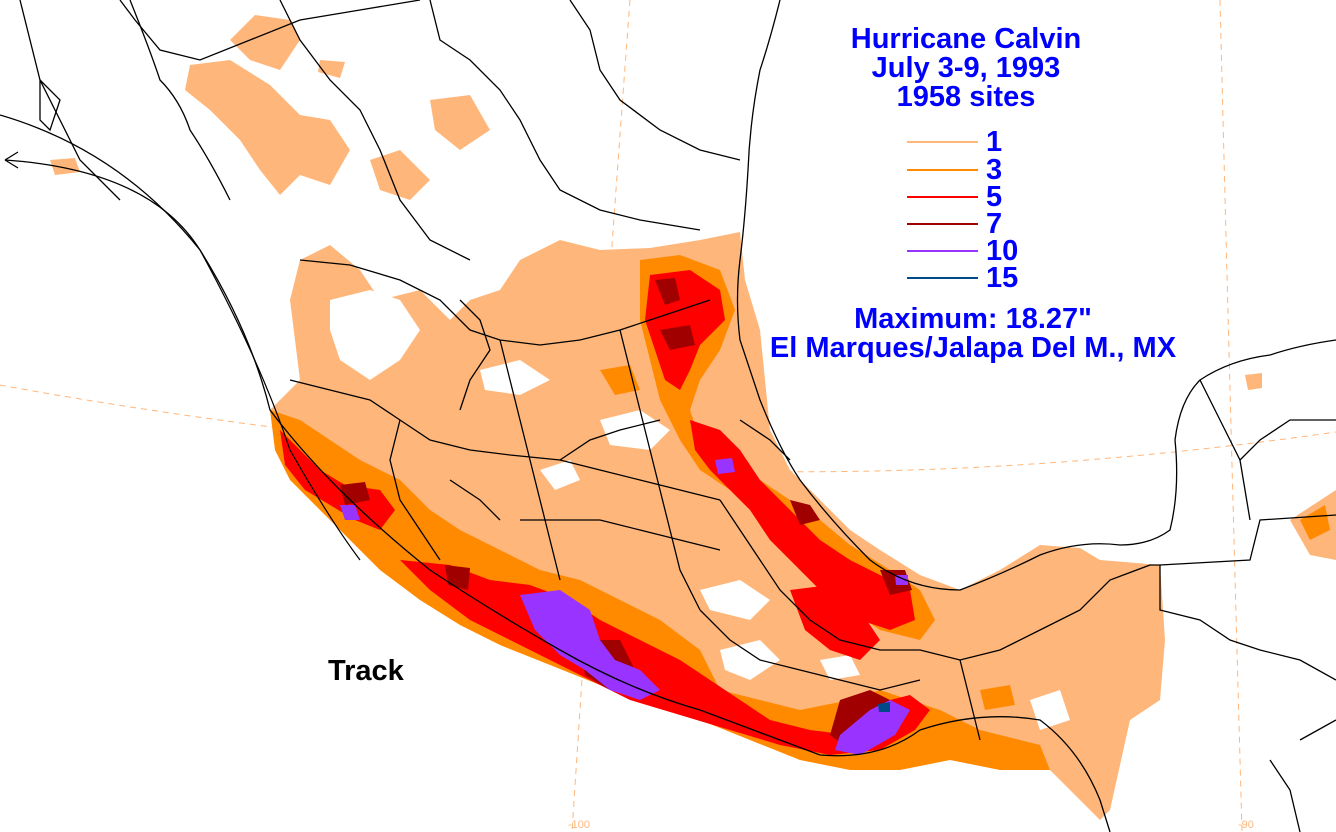  What do you see at coordinates (884, 707) in the screenshot?
I see `rainfall-15in` at bounding box center [884, 707].